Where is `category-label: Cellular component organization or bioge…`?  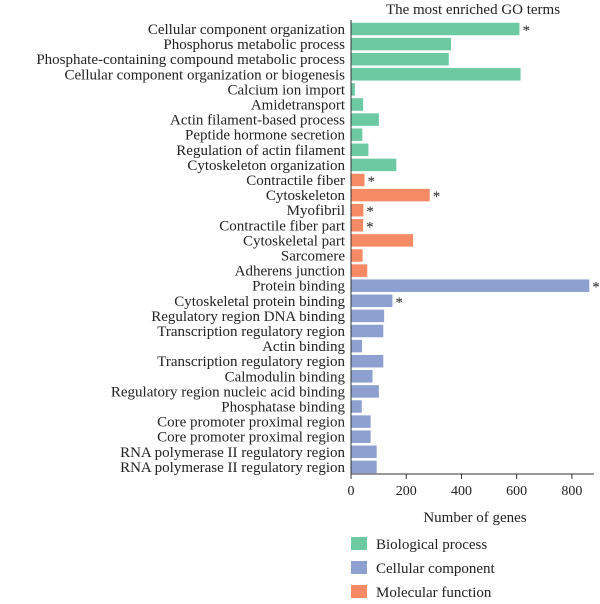 category-label: Cellular component organization or bioge… is located at coordinates (205, 75).